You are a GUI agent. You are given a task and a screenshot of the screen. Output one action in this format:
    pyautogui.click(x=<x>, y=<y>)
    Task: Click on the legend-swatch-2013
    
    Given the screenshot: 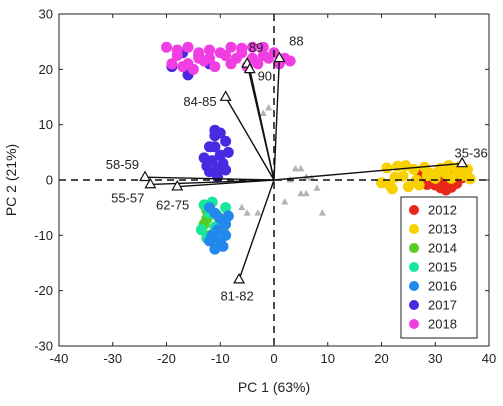 What is the action you would take?
    pyautogui.click(x=414, y=229)
    